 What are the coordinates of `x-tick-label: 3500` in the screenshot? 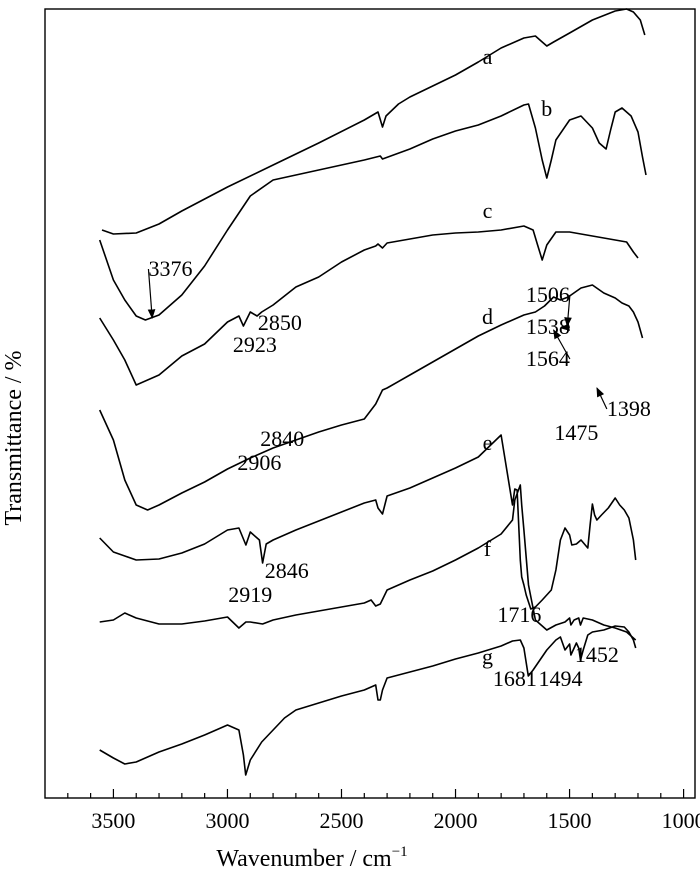 It's located at (113, 820).